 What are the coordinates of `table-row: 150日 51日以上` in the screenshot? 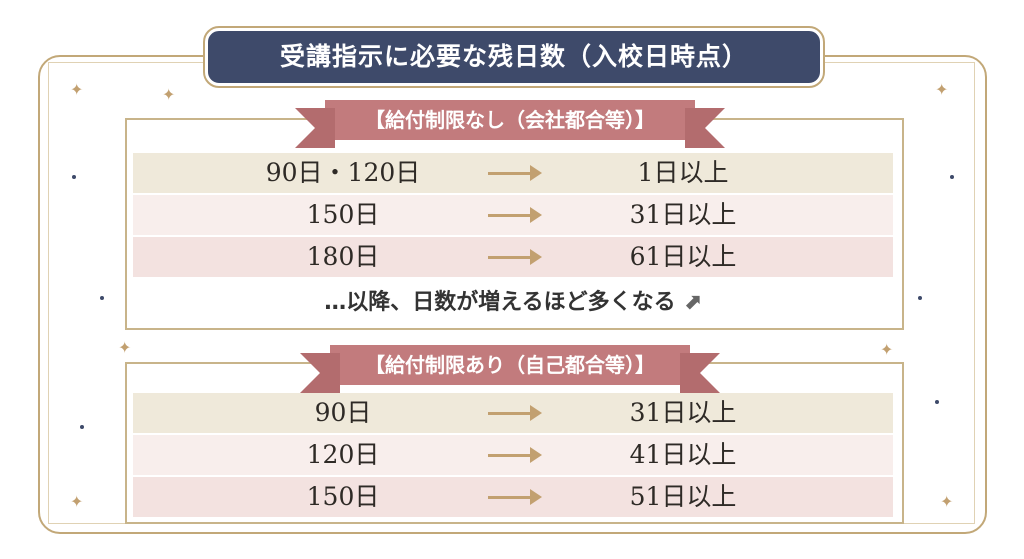 It's located at (513, 497).